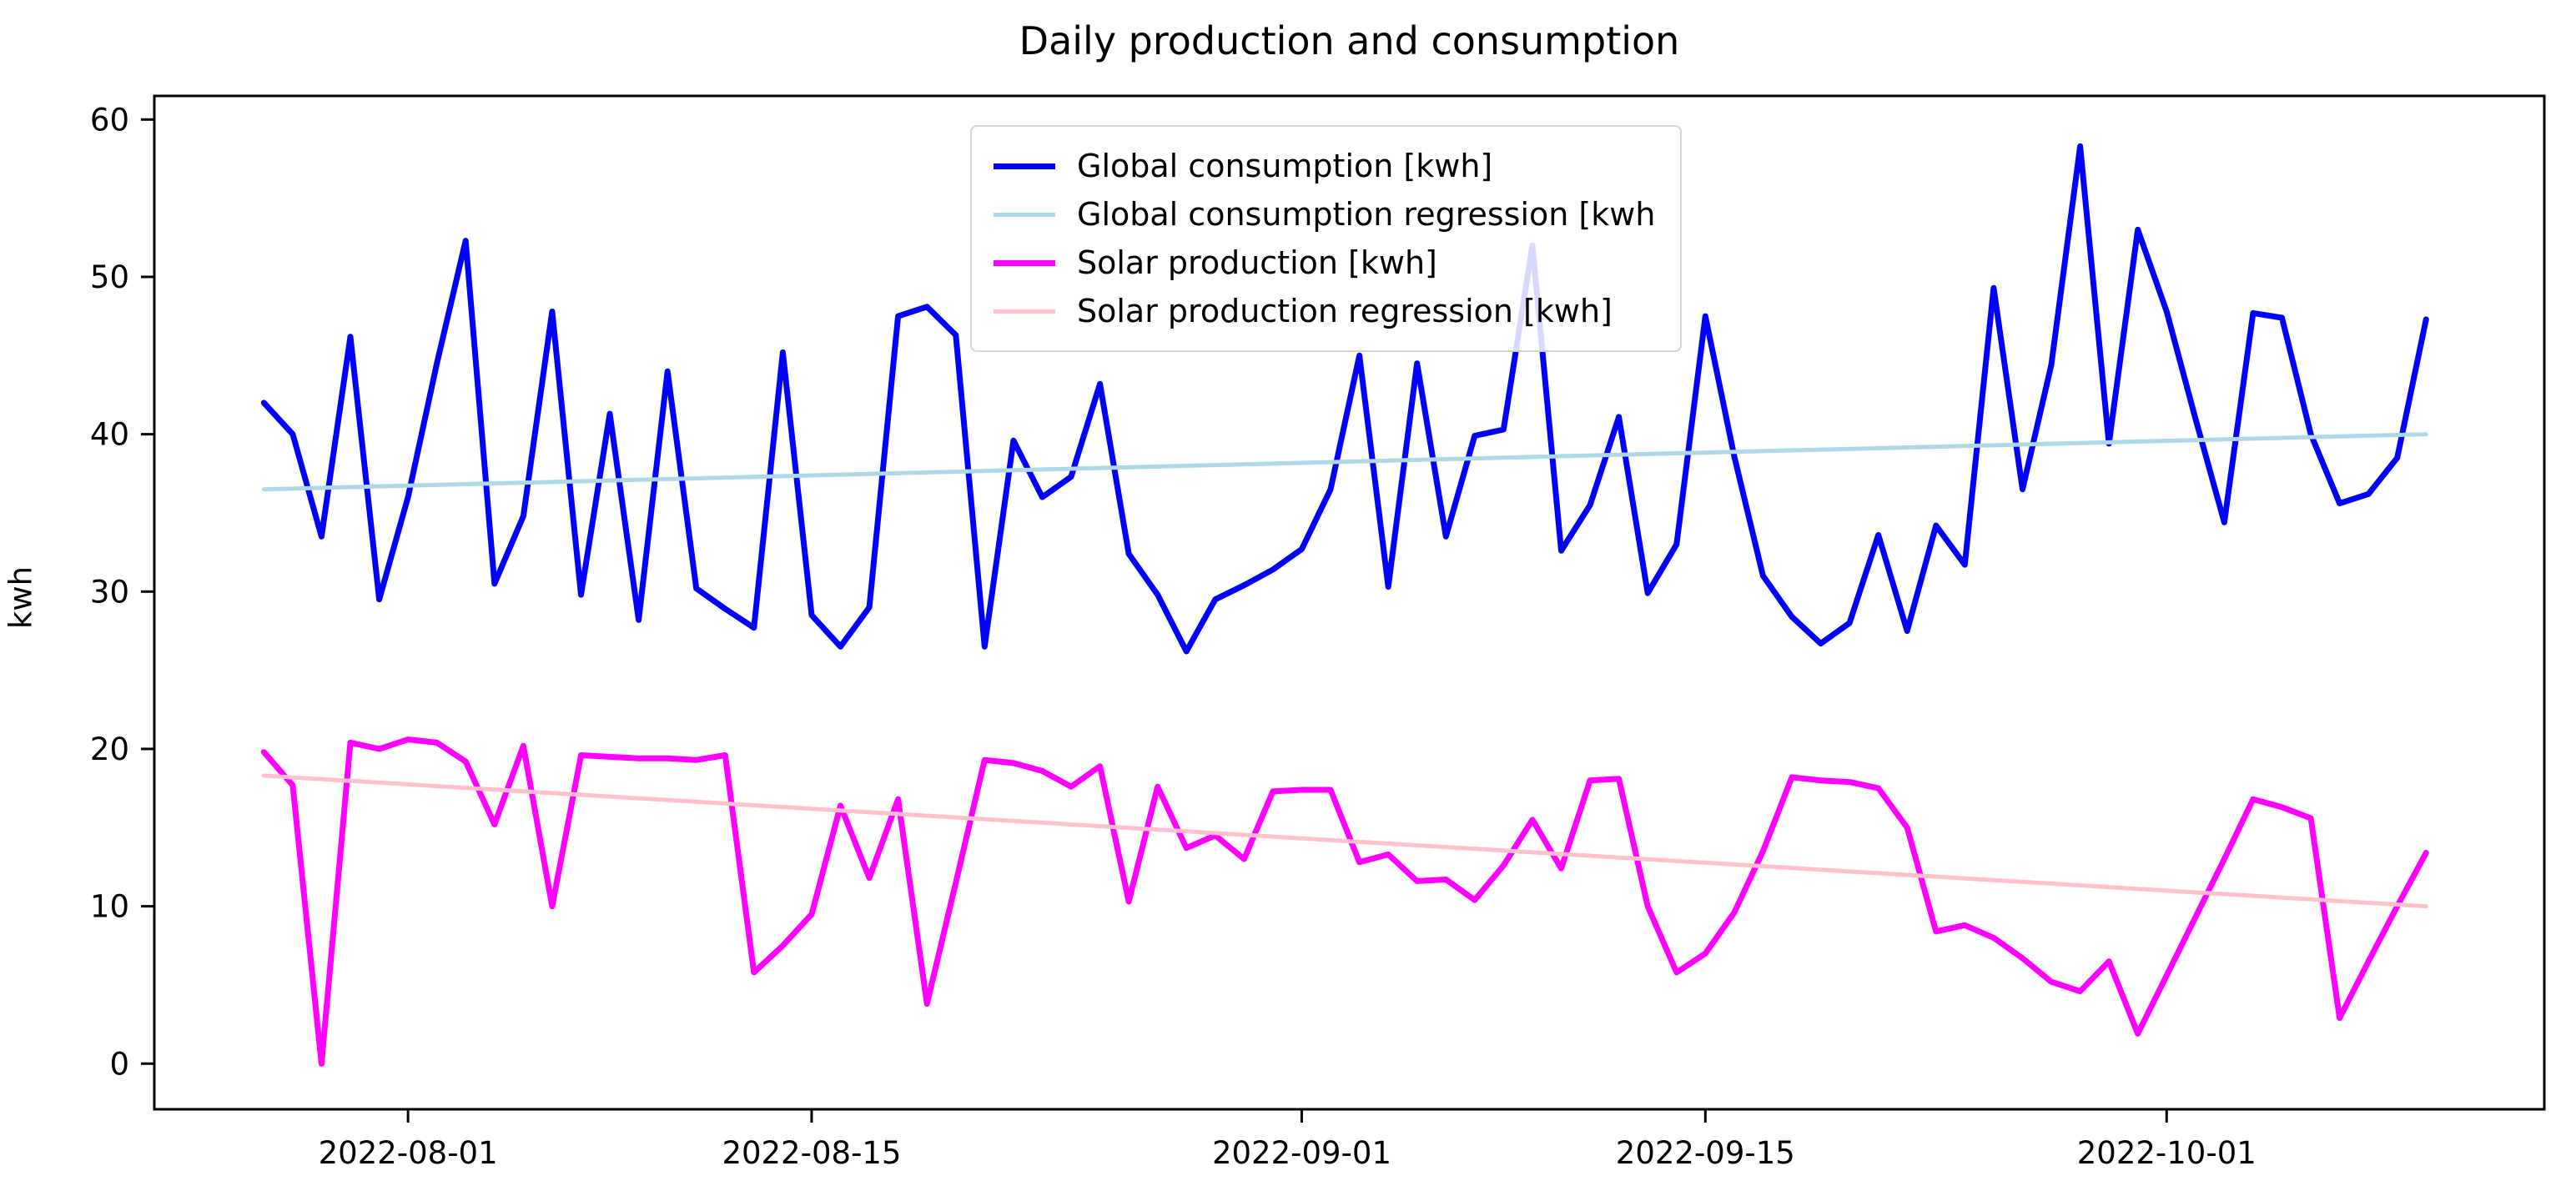 This screenshot has width=2576, height=1186. What do you see at coordinates (2167, 1153) in the screenshot?
I see `x-tick-label: 2022-10-01` at bounding box center [2167, 1153].